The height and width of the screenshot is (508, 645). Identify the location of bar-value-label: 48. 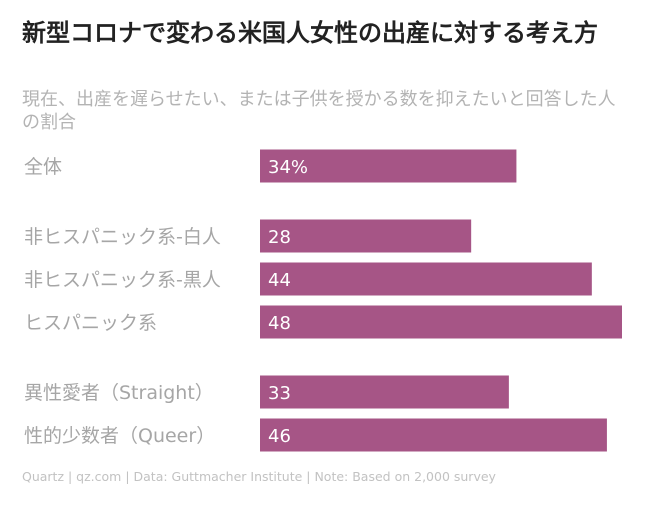
(279, 323).